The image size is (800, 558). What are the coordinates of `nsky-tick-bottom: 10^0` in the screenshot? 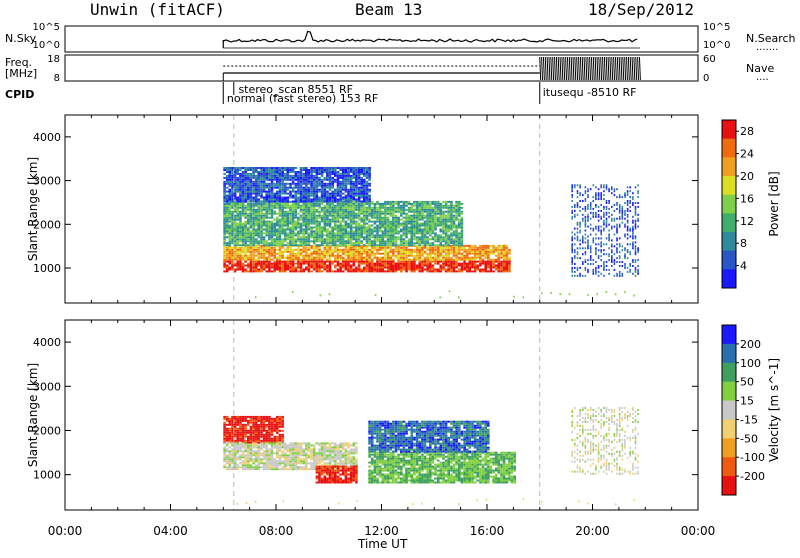 It's located at (46, 45).